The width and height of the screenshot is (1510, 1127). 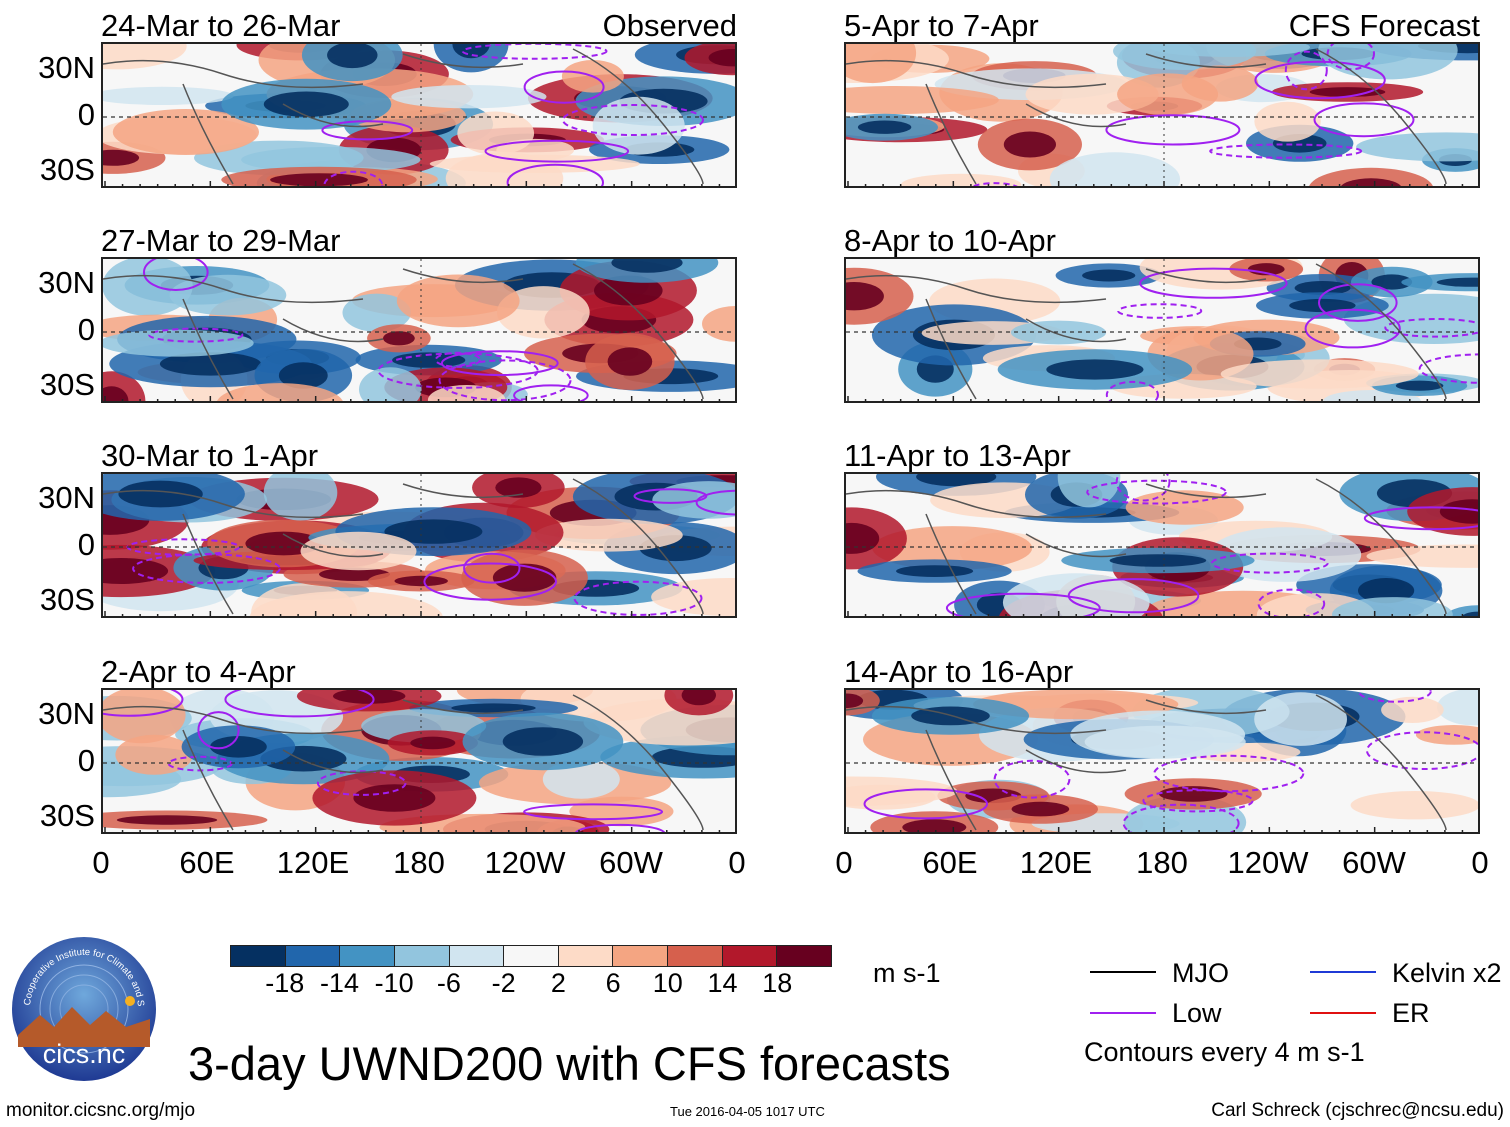 What do you see at coordinates (941, 25) in the screenshot?
I see `panel-title: 5-Apr to 7-Apr` at bounding box center [941, 25].